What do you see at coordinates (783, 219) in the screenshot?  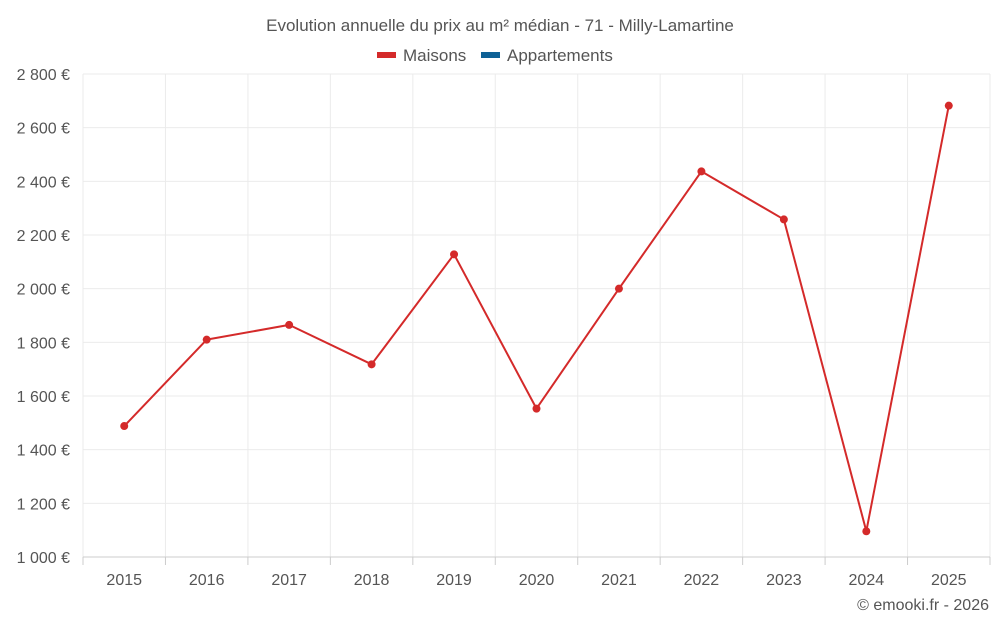 I see `data-point-2023` at bounding box center [783, 219].